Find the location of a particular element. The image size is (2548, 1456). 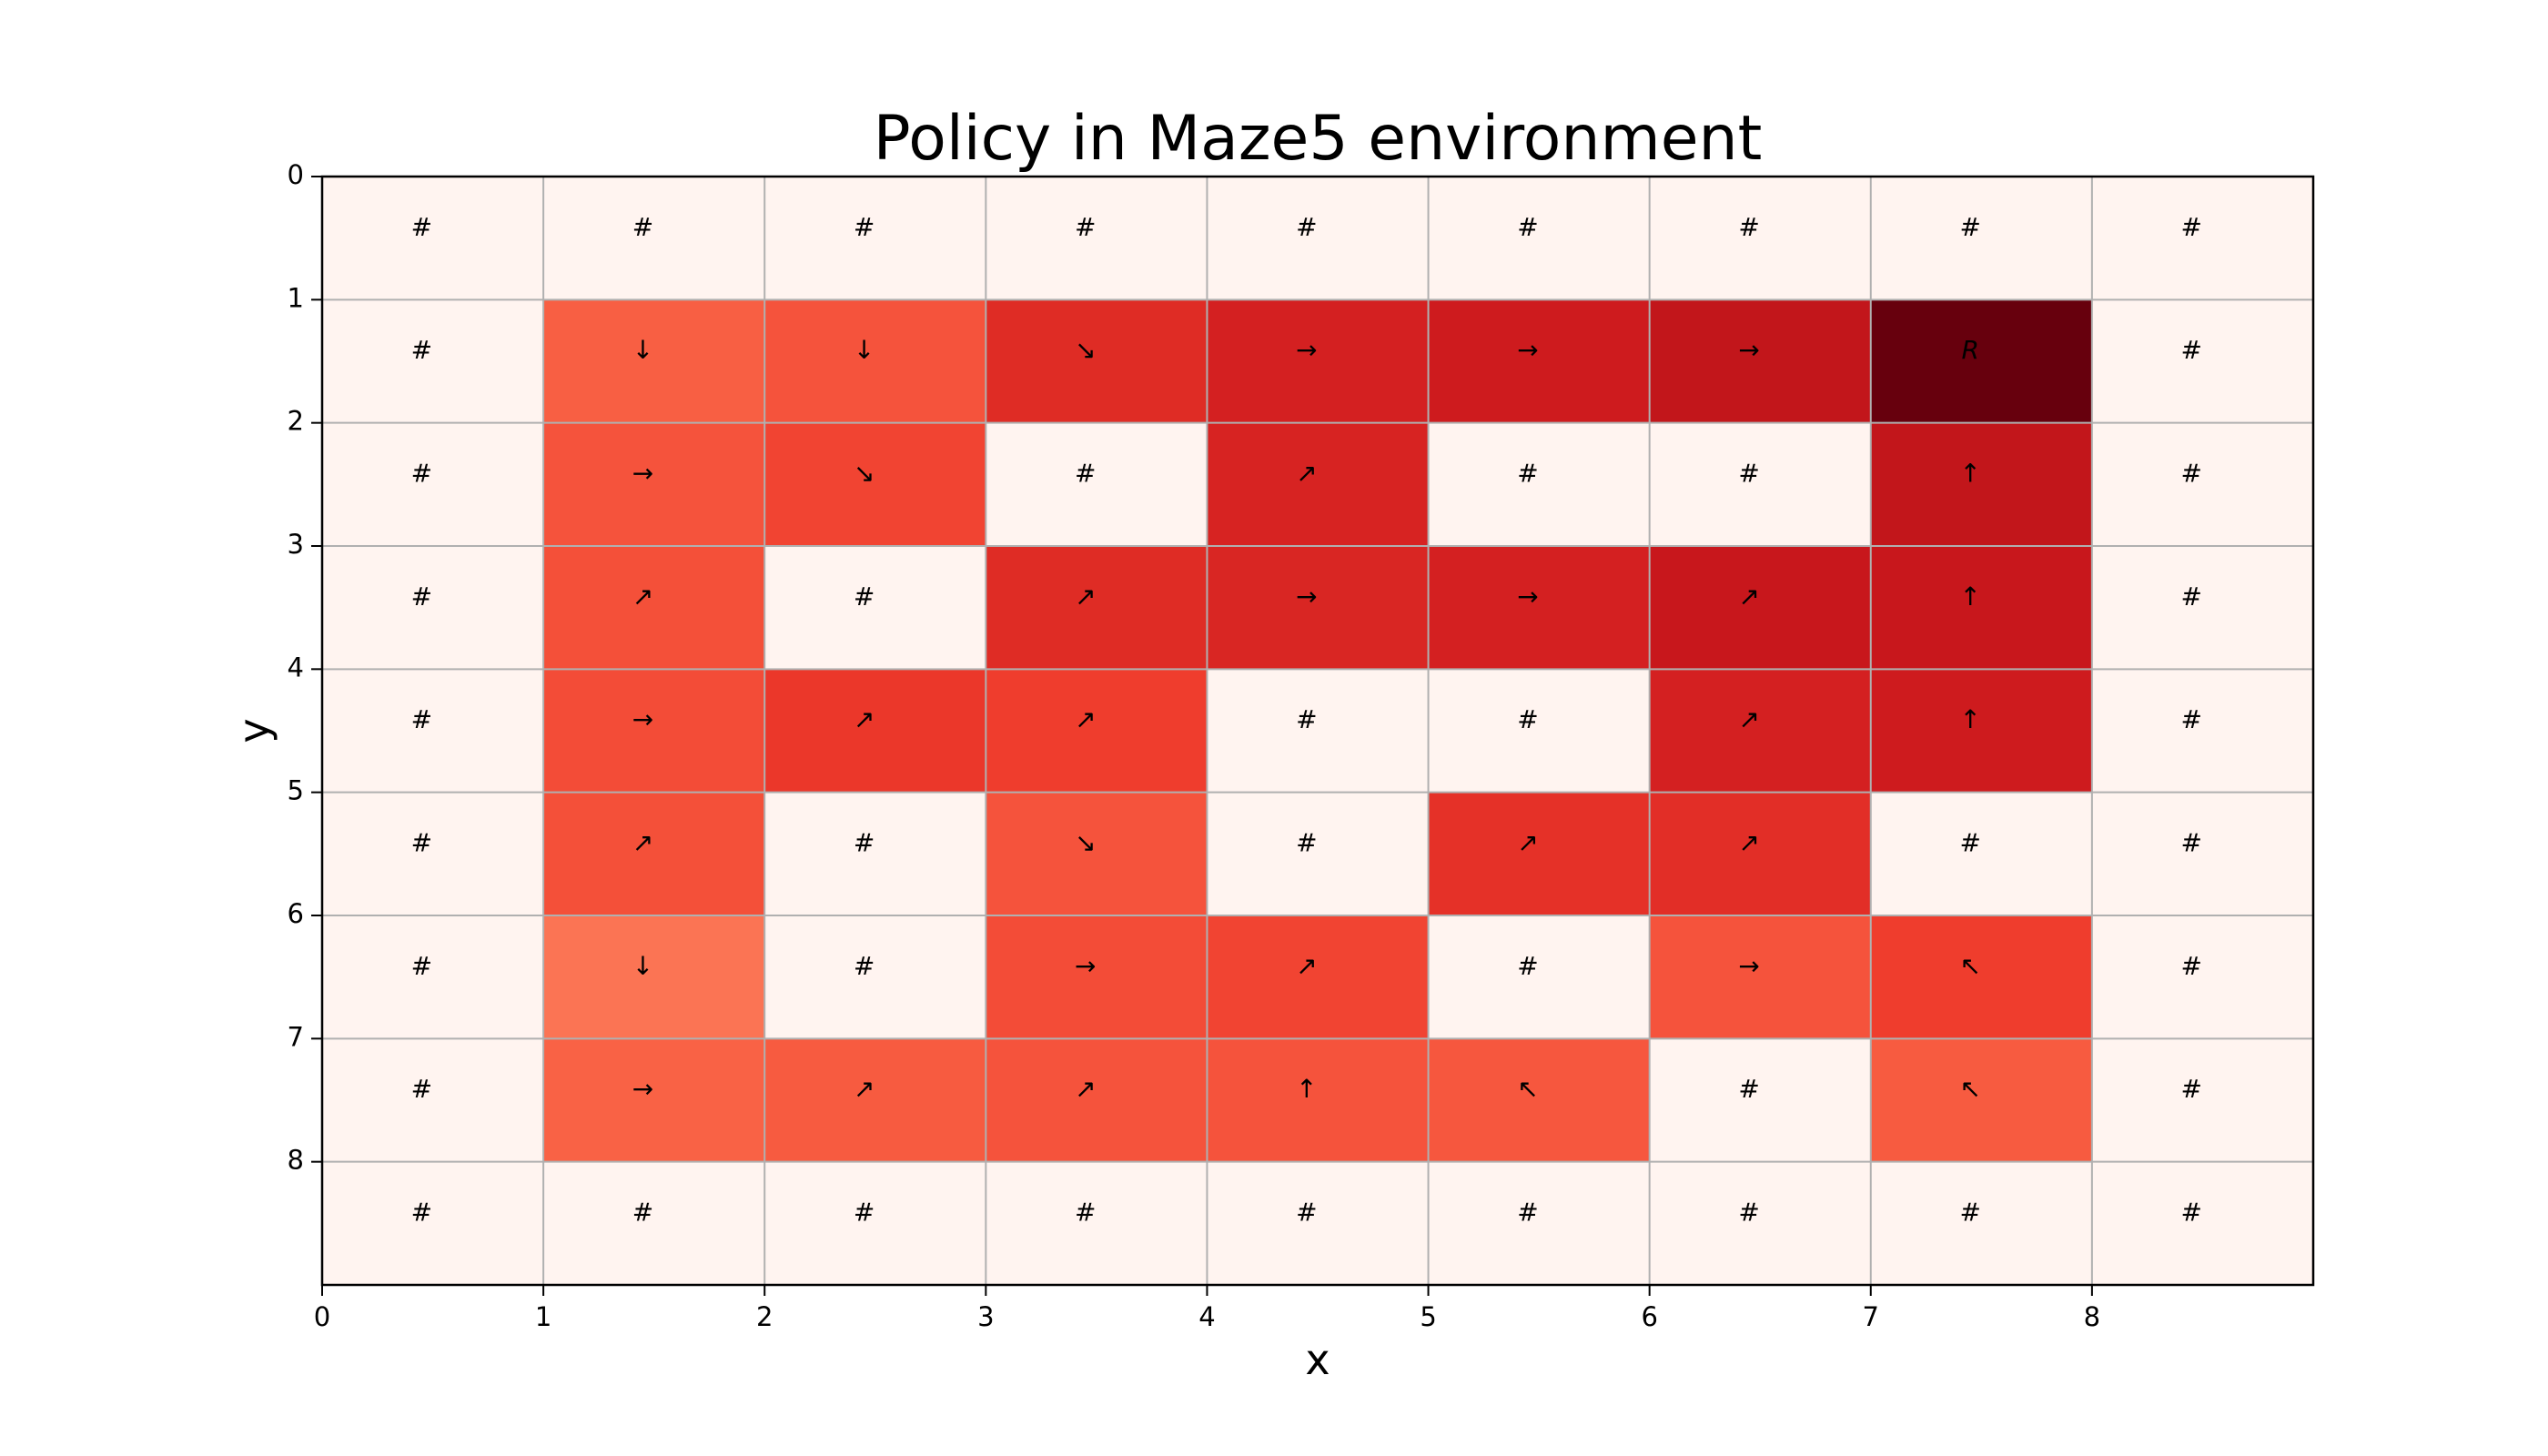

x-tick-label: 1 is located at coordinates (543, 1317).